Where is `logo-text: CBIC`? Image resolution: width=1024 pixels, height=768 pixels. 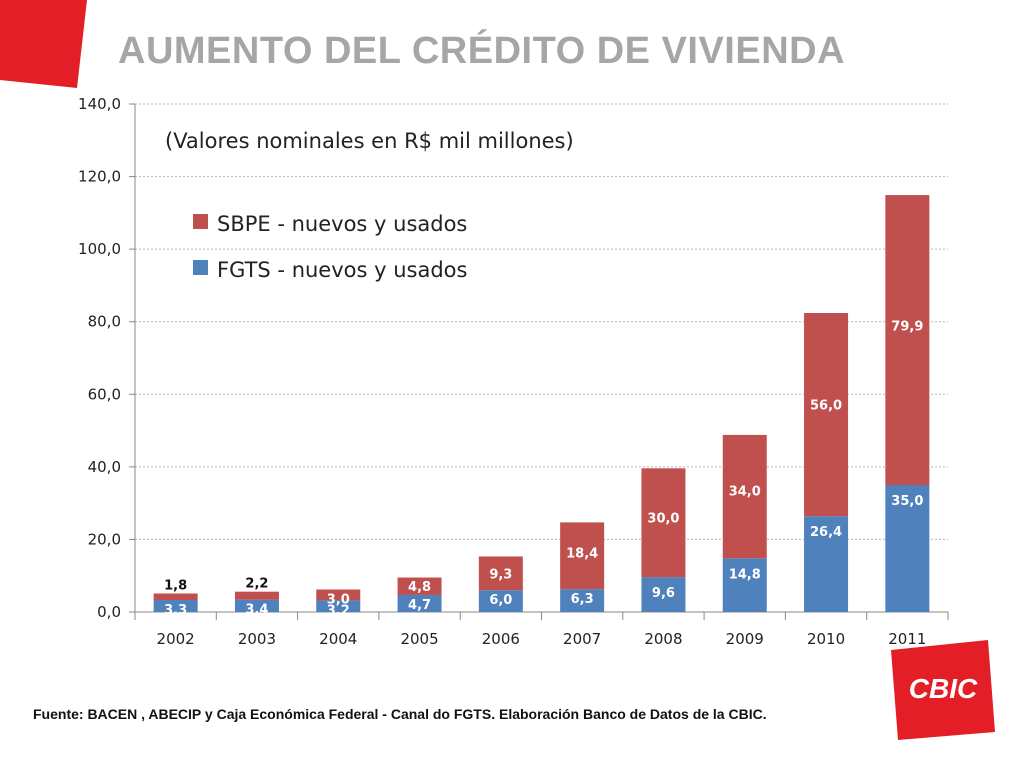
logo-text: CBIC is located at coordinates (943, 688).